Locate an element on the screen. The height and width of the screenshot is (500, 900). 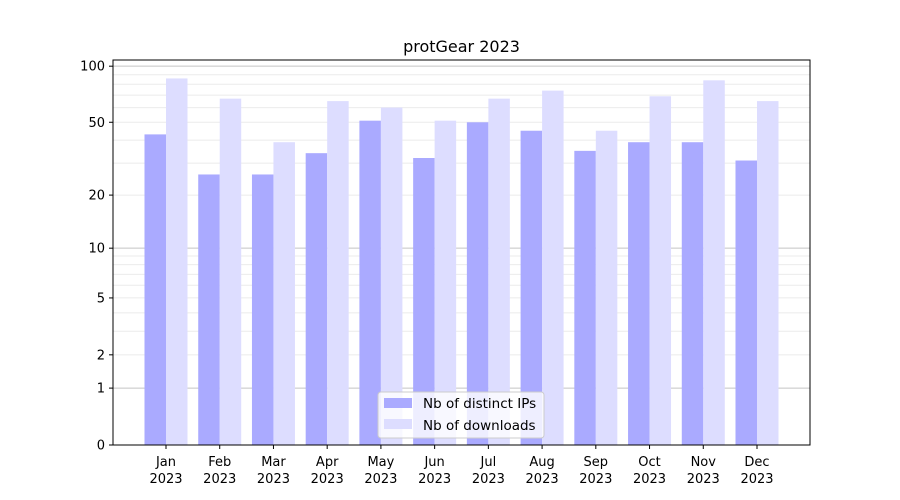
y-tick-label: 0 is located at coordinates (101, 446).